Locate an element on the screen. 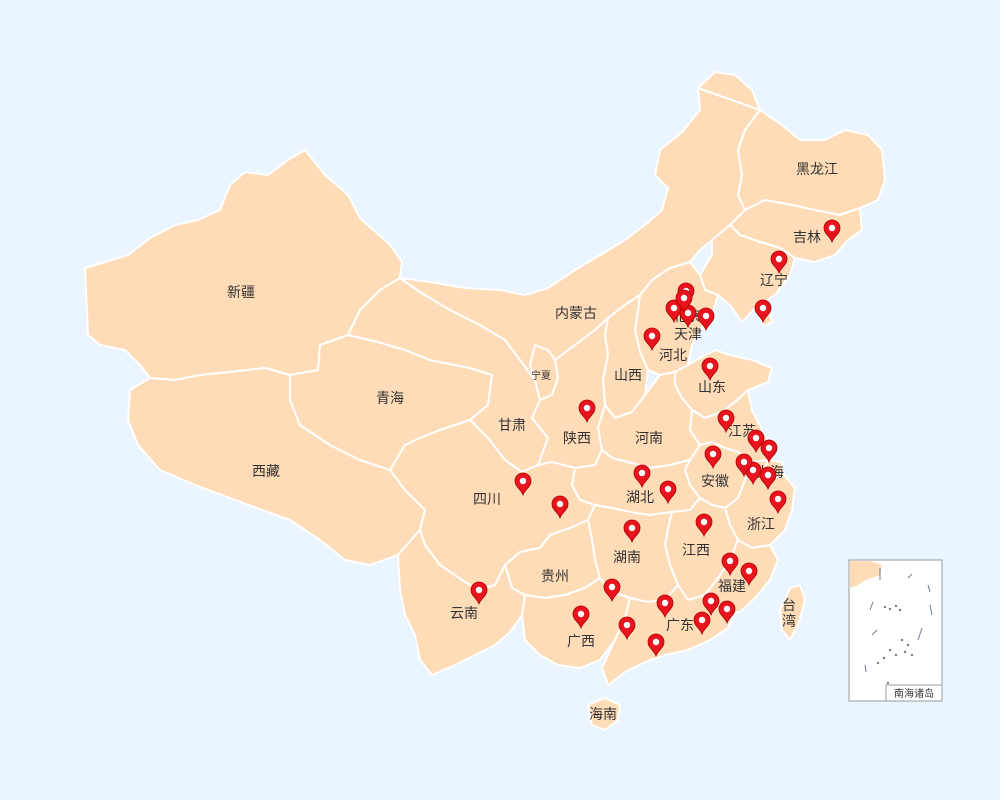  label-heilongjiang: 黑龙江 is located at coordinates (817, 170).